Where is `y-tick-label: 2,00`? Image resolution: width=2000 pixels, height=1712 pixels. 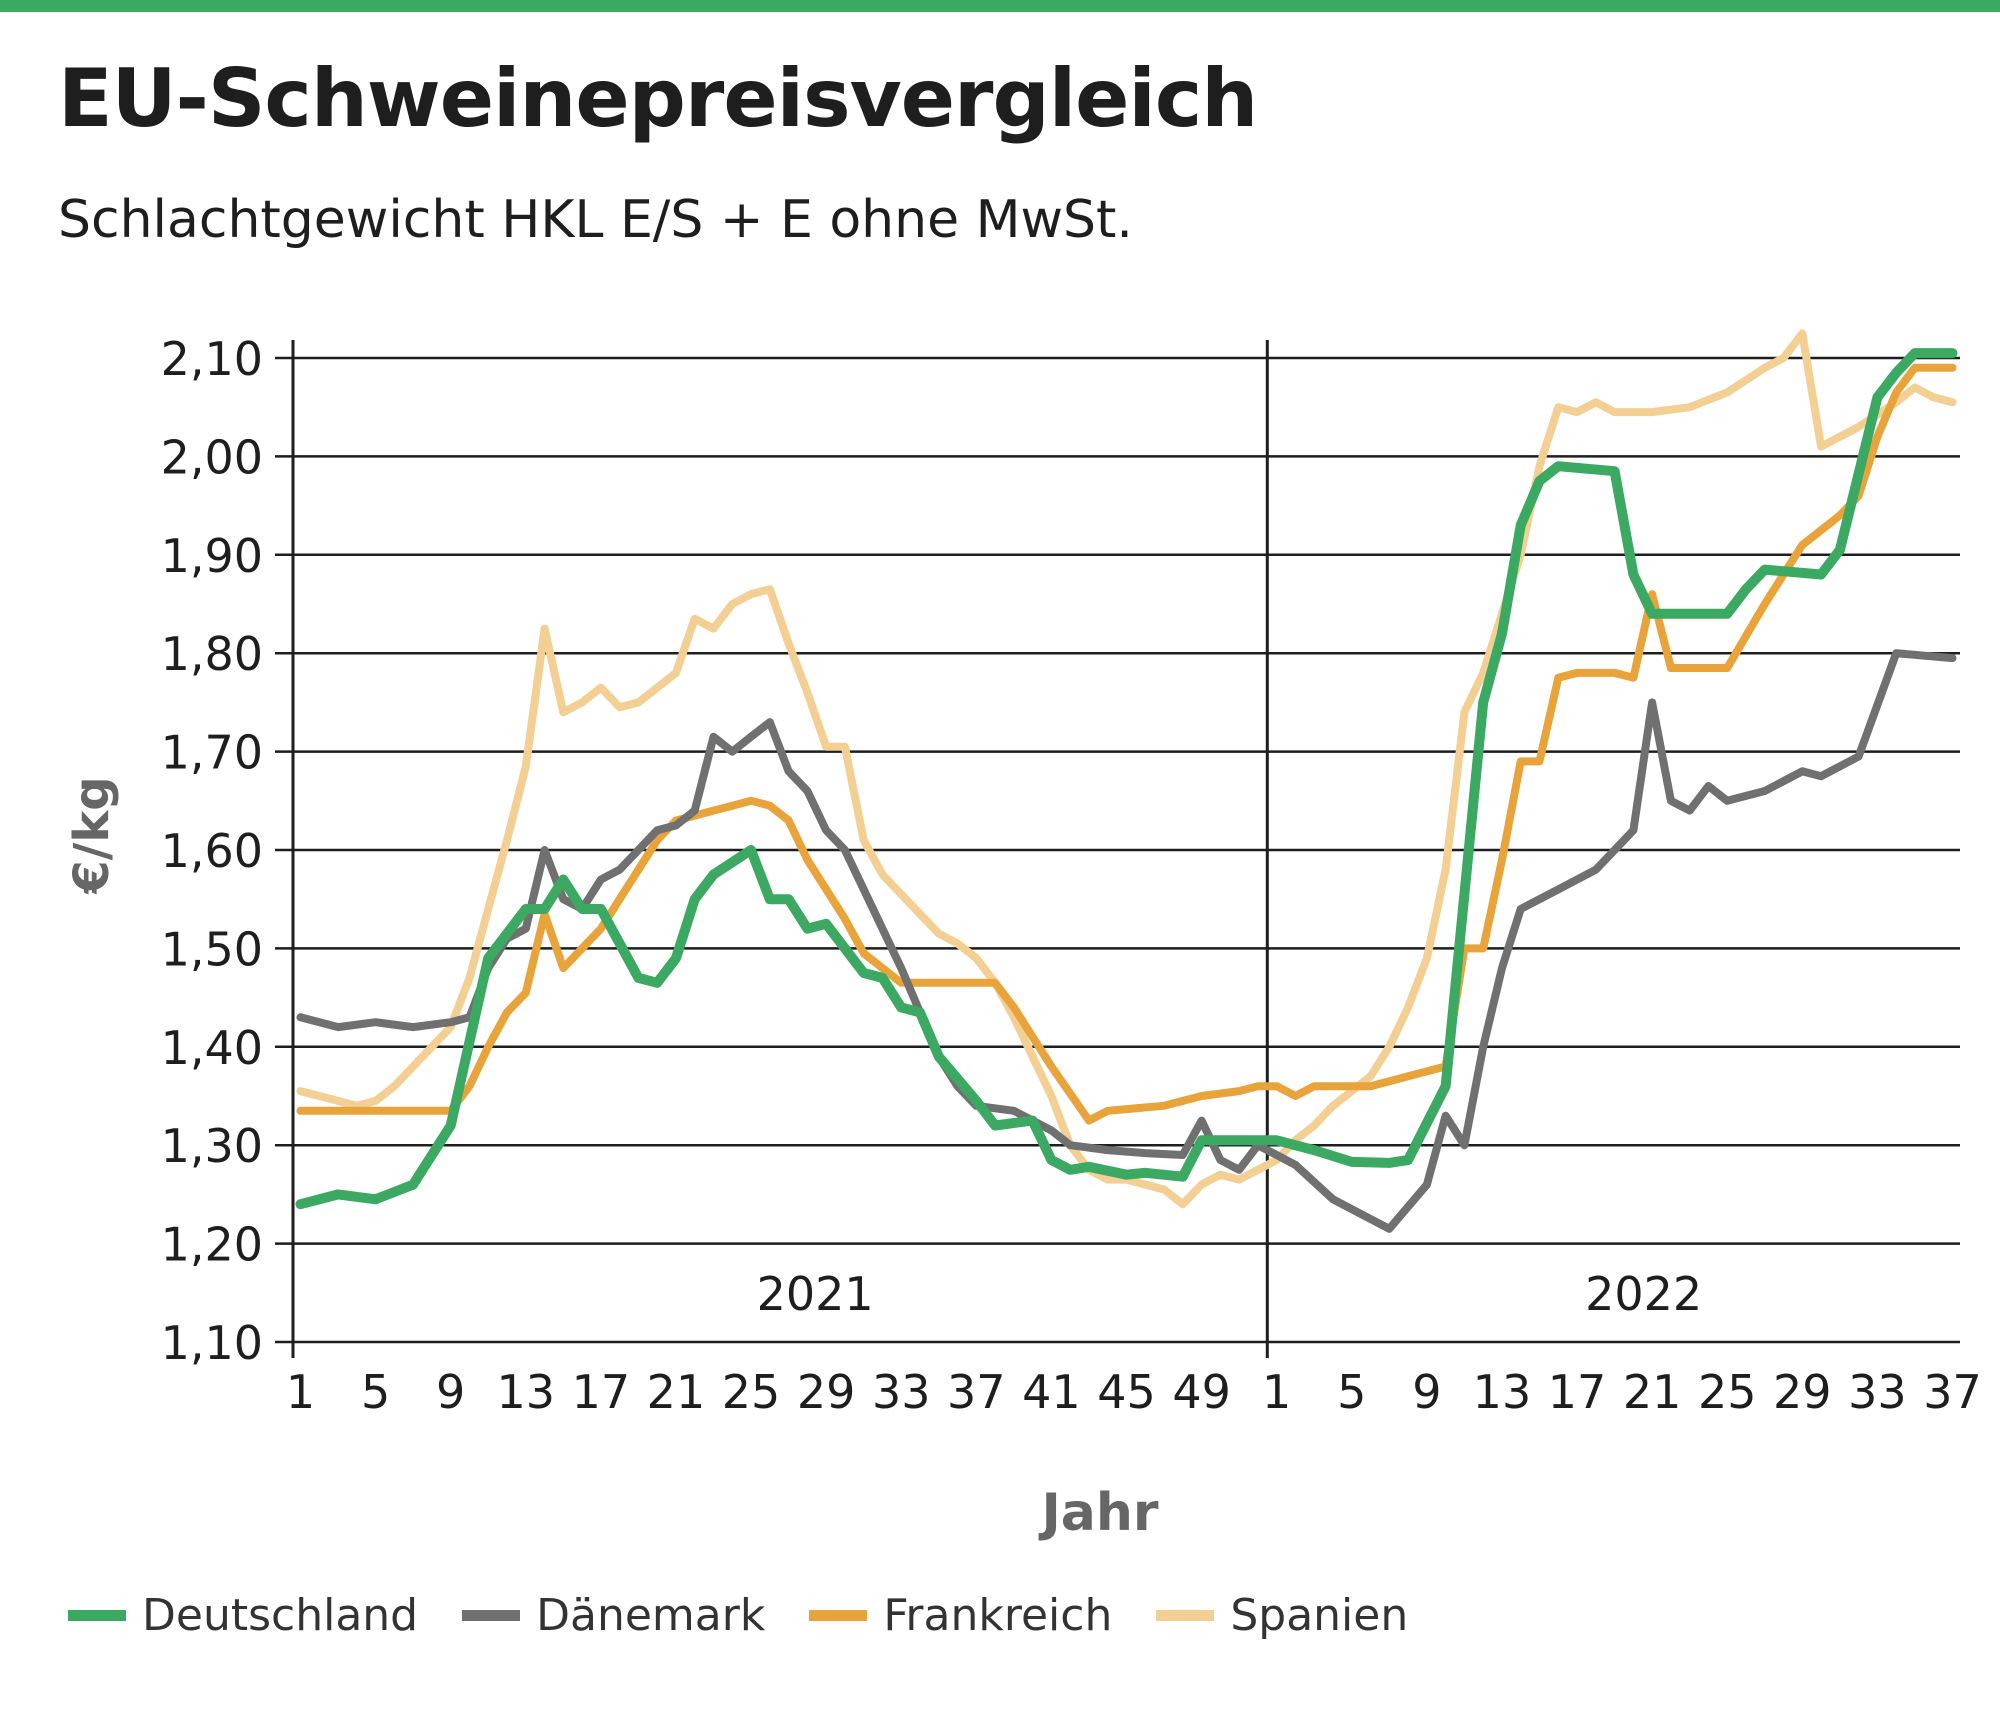
y-tick-label: 2,00 is located at coordinates (212, 457).